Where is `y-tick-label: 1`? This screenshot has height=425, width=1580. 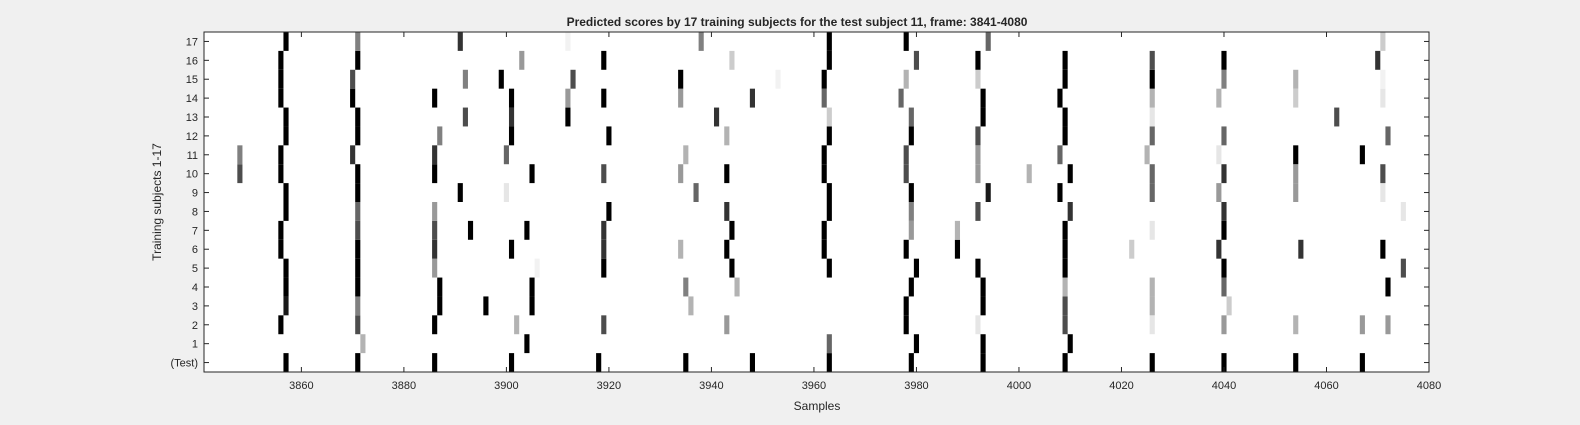 y-tick-label: 1 is located at coordinates (195, 345).